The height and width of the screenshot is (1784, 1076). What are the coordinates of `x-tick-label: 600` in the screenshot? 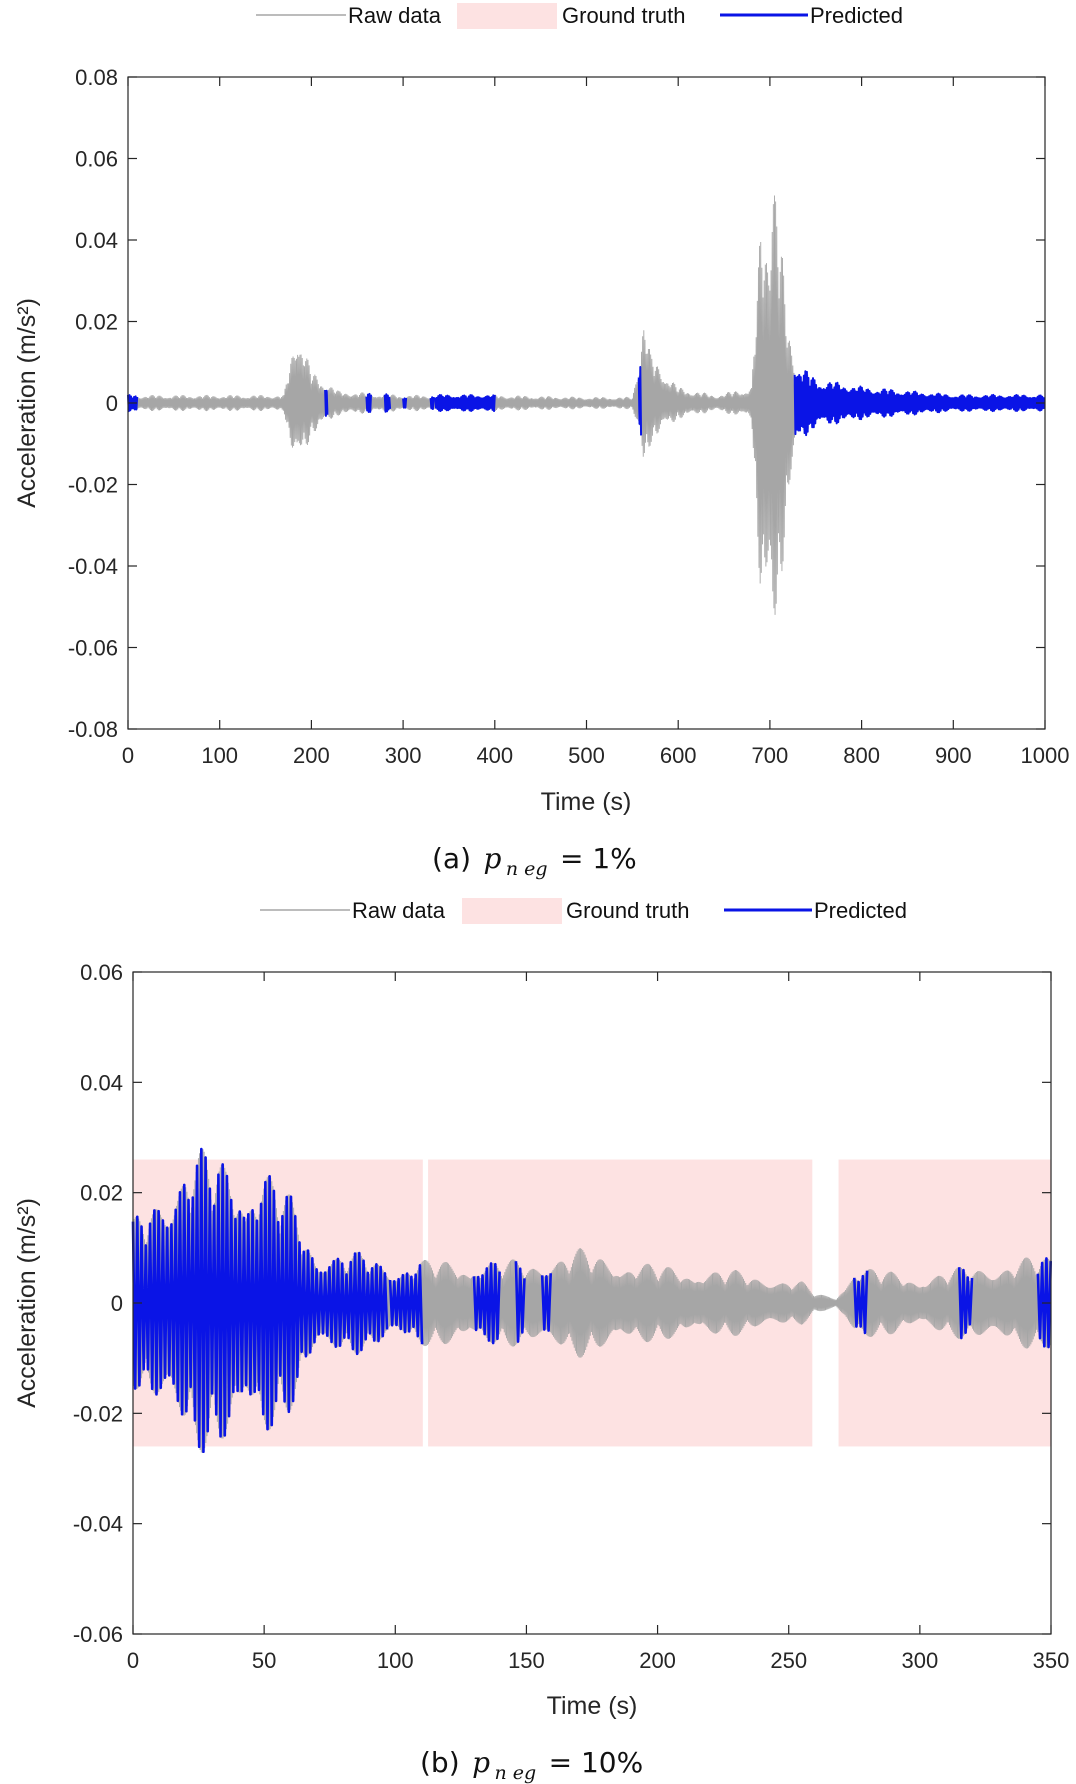 It's located at (678, 755).